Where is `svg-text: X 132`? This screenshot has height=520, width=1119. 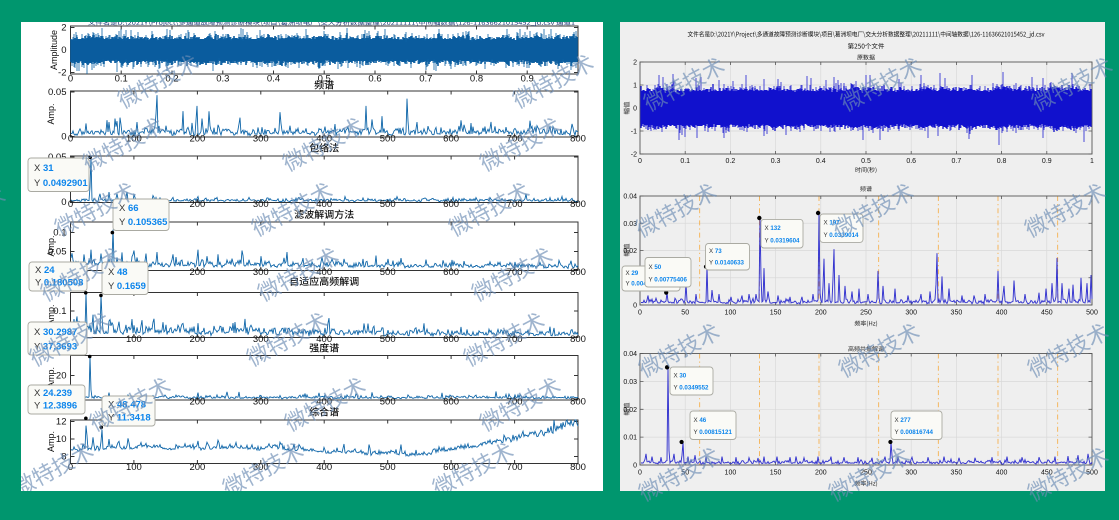
svg-text: X 132 is located at coordinates (773, 228).